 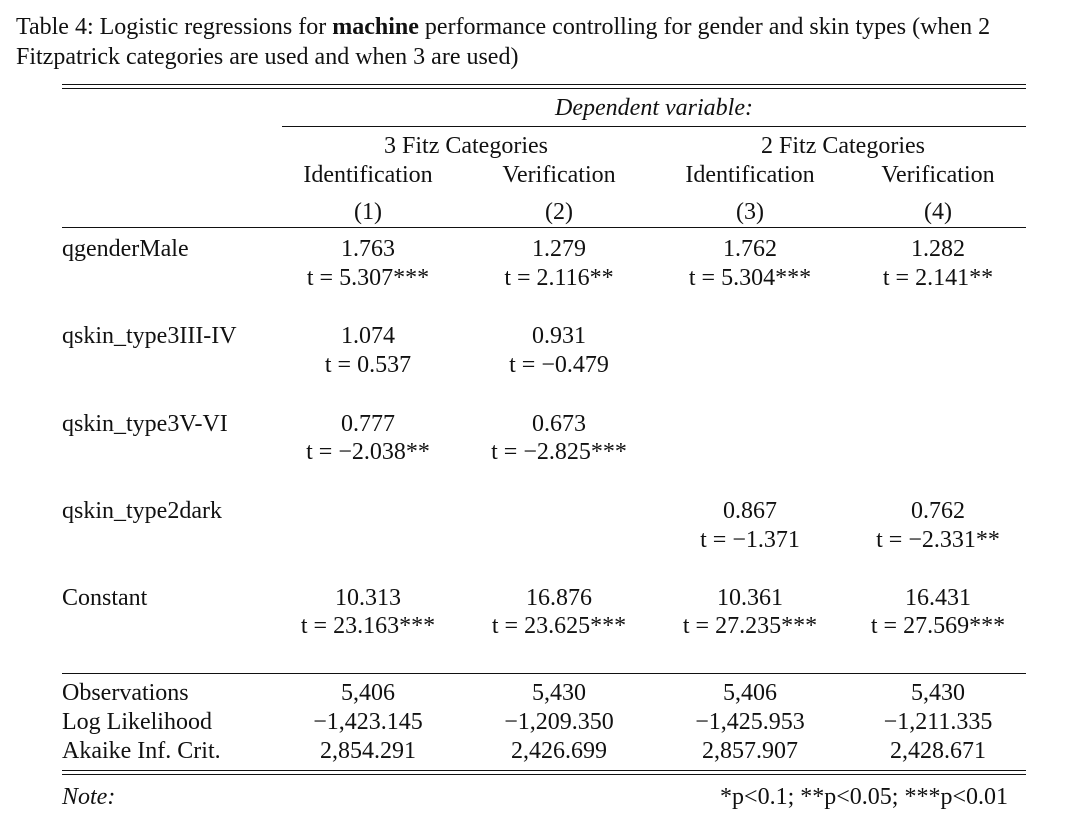 What do you see at coordinates (142, 511) in the screenshot?
I see `row-label: qskin_type2dark` at bounding box center [142, 511].